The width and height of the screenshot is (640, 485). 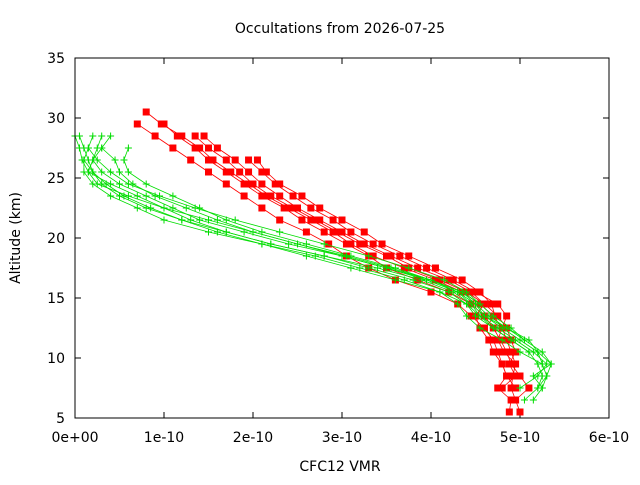 I want to click on y-tick-label: 35, so click(x=56, y=59).